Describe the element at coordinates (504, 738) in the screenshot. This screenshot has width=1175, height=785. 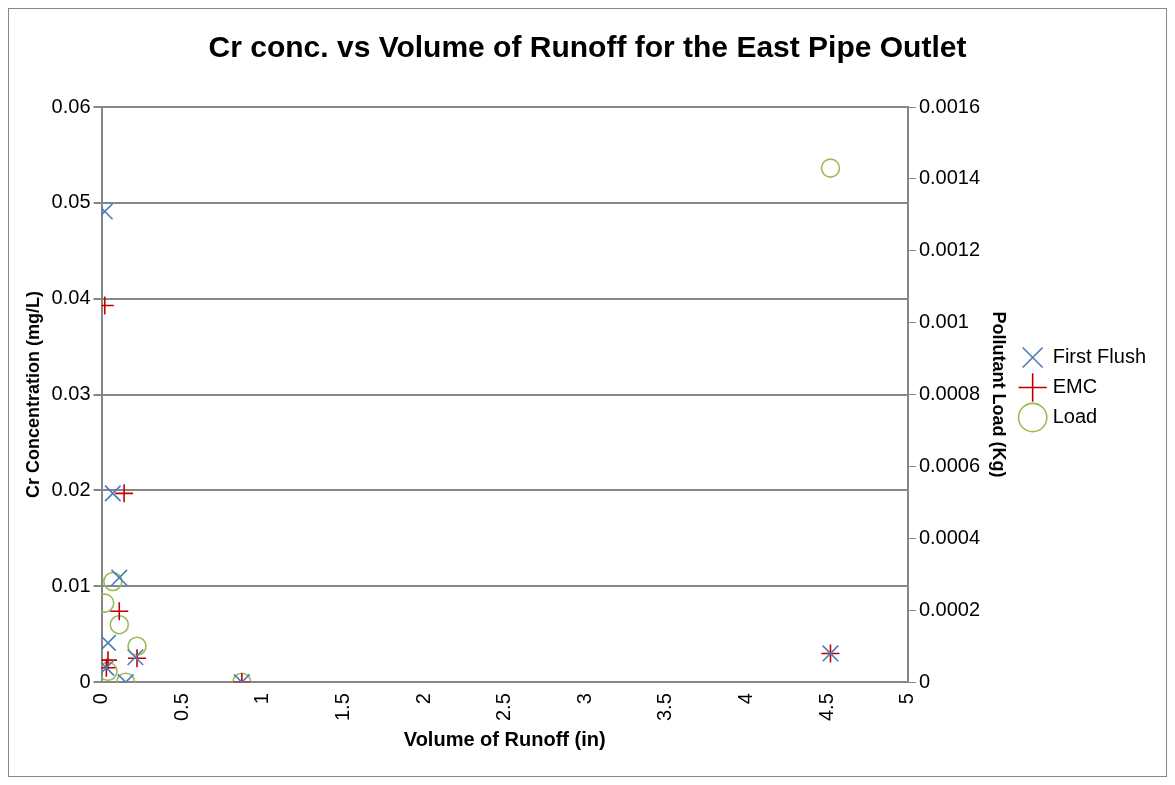
I see `x-axis-title: Volume of Runoff (in)` at that location.